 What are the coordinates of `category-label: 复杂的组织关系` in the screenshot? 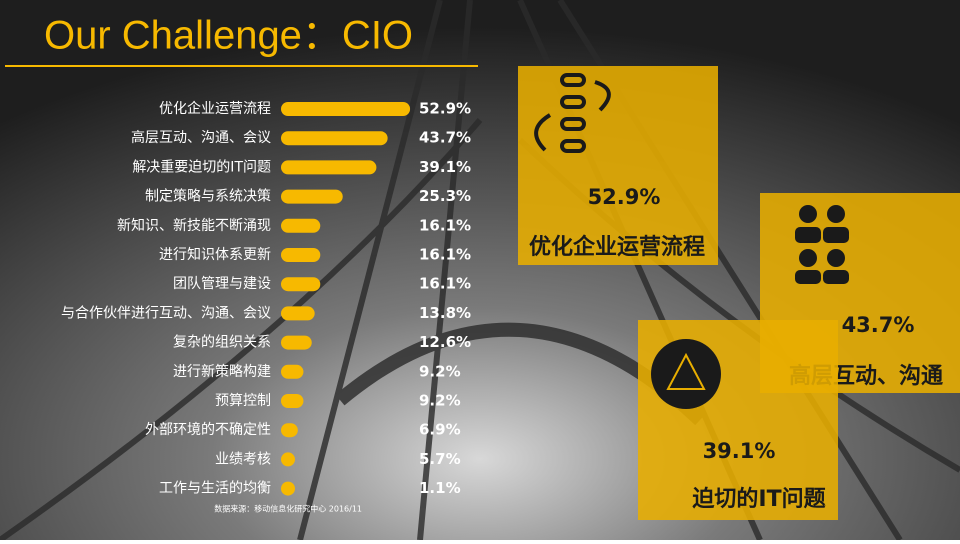 It's located at (222, 342).